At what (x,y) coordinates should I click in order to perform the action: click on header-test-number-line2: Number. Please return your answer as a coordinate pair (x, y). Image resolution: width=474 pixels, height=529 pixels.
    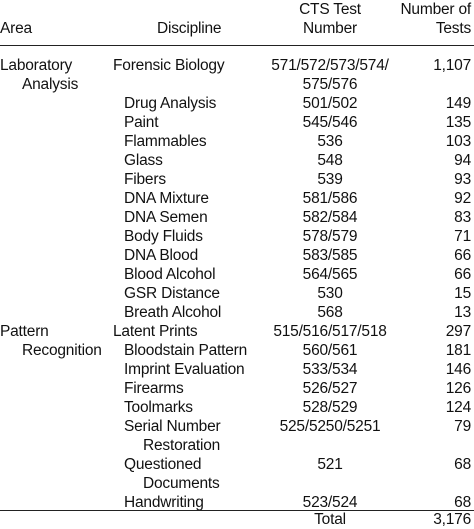
    Looking at the image, I should click on (330, 28).